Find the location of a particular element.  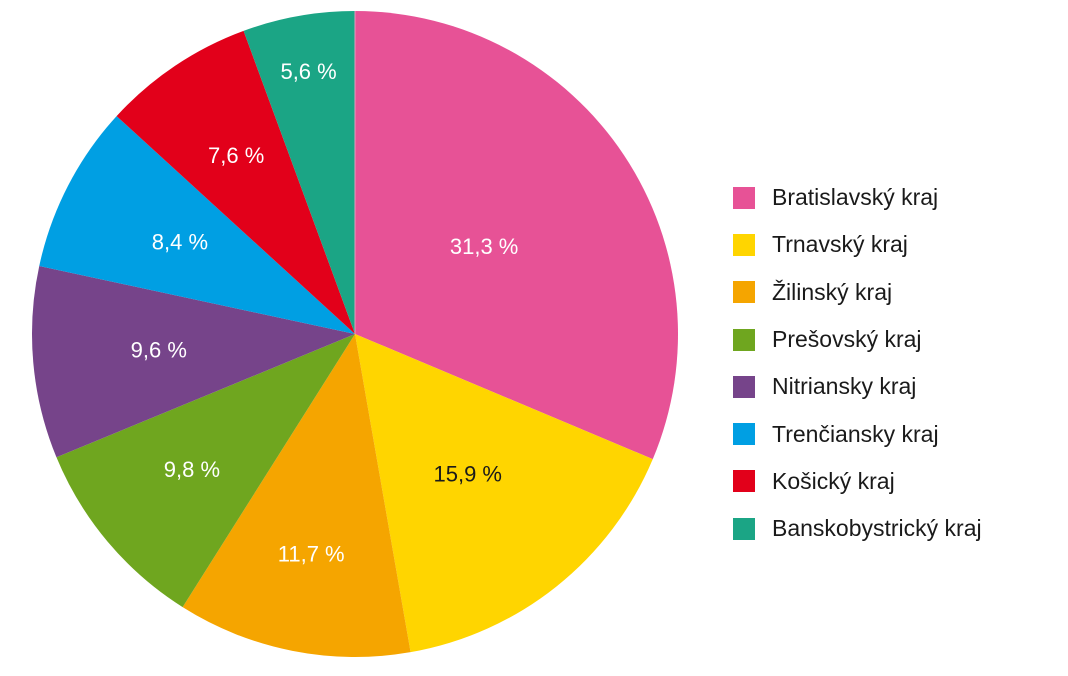

legend-item-banskobystricky-kraj: Banskobystrický kraj is located at coordinates (857, 528).